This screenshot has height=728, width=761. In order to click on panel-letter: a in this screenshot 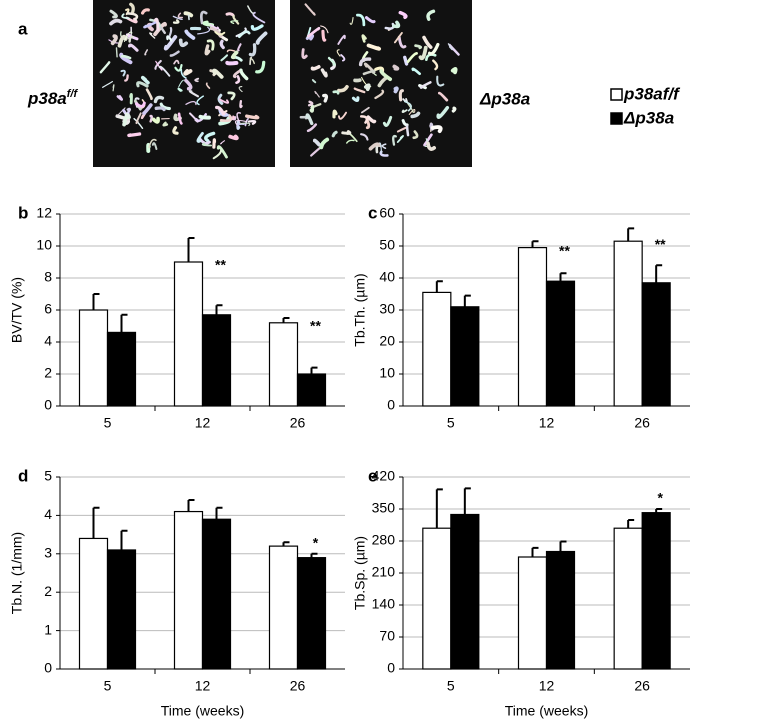, I will do `click(23, 28)`.